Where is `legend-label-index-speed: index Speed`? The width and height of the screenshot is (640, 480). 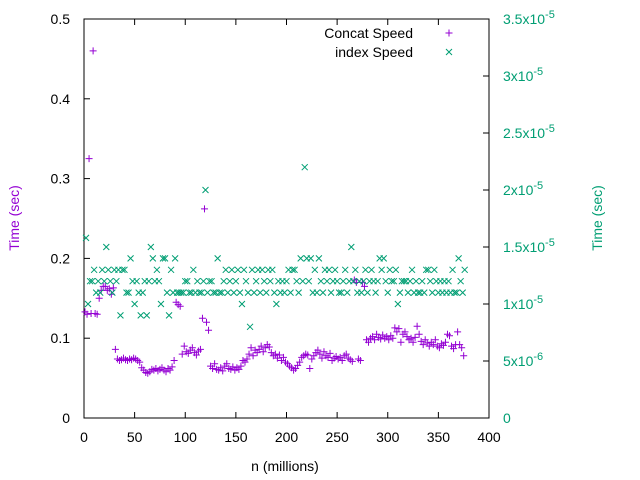
legend-label-index-speed: index Speed is located at coordinates (374, 52).